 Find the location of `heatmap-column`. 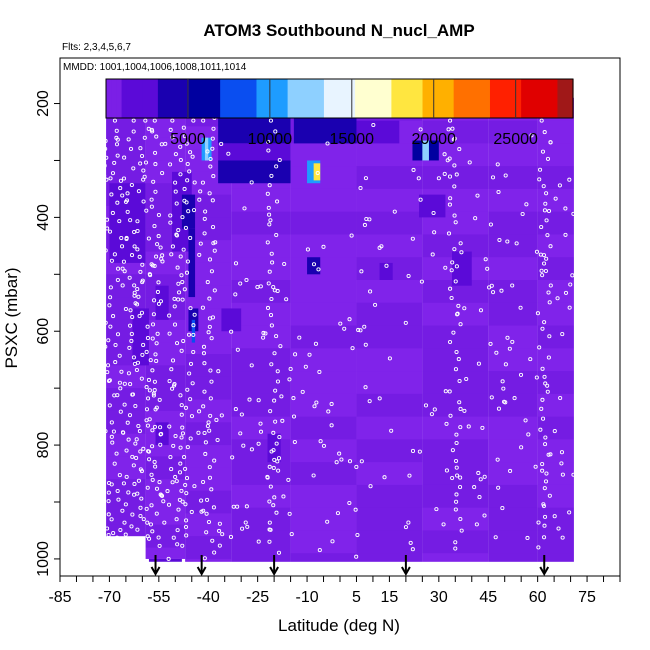

heatmap-column is located at coordinates (389, 329).